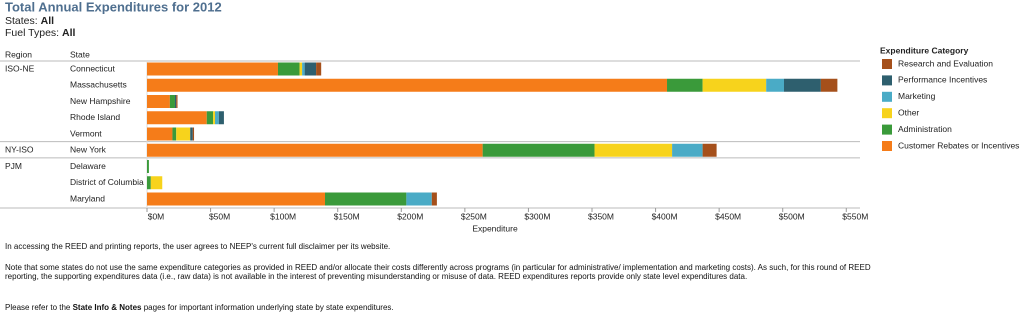 Image resolution: width=1024 pixels, height=314 pixels. What do you see at coordinates (88, 150) in the screenshot?
I see `y-tick-label: New York` at bounding box center [88, 150].